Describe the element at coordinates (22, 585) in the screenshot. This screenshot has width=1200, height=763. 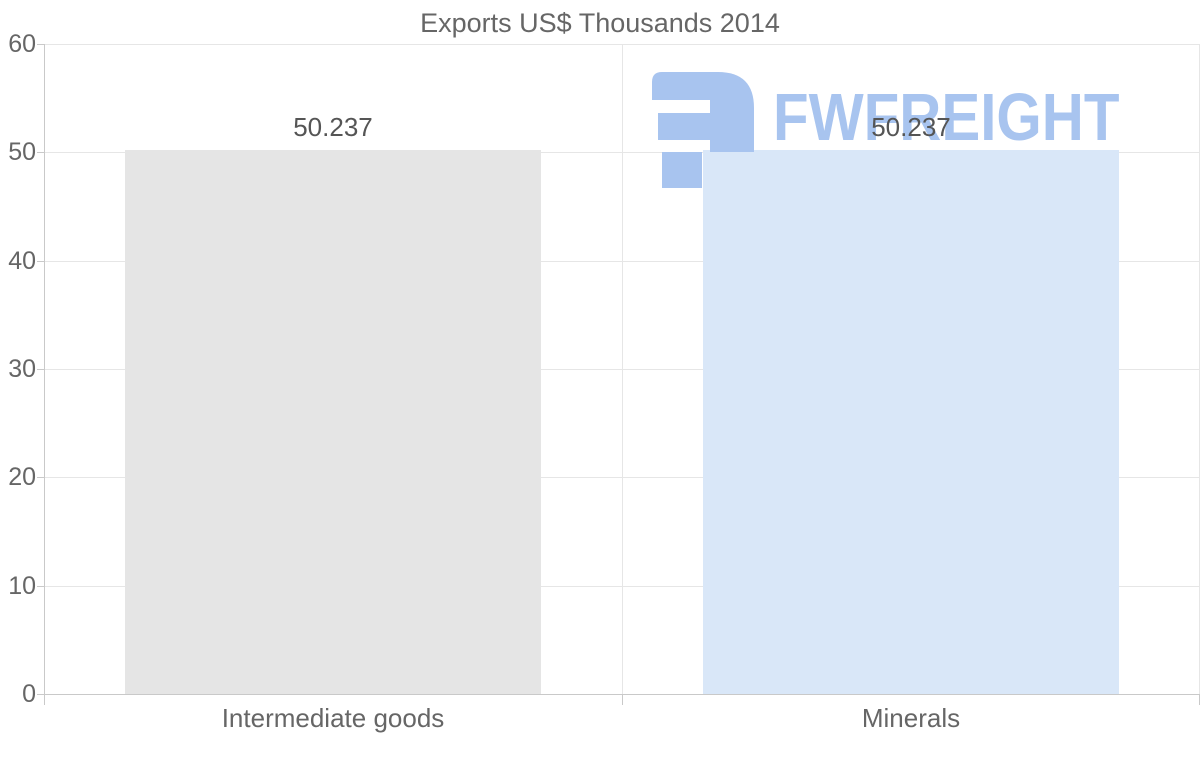
I see `y-tick-label: 10` at that location.